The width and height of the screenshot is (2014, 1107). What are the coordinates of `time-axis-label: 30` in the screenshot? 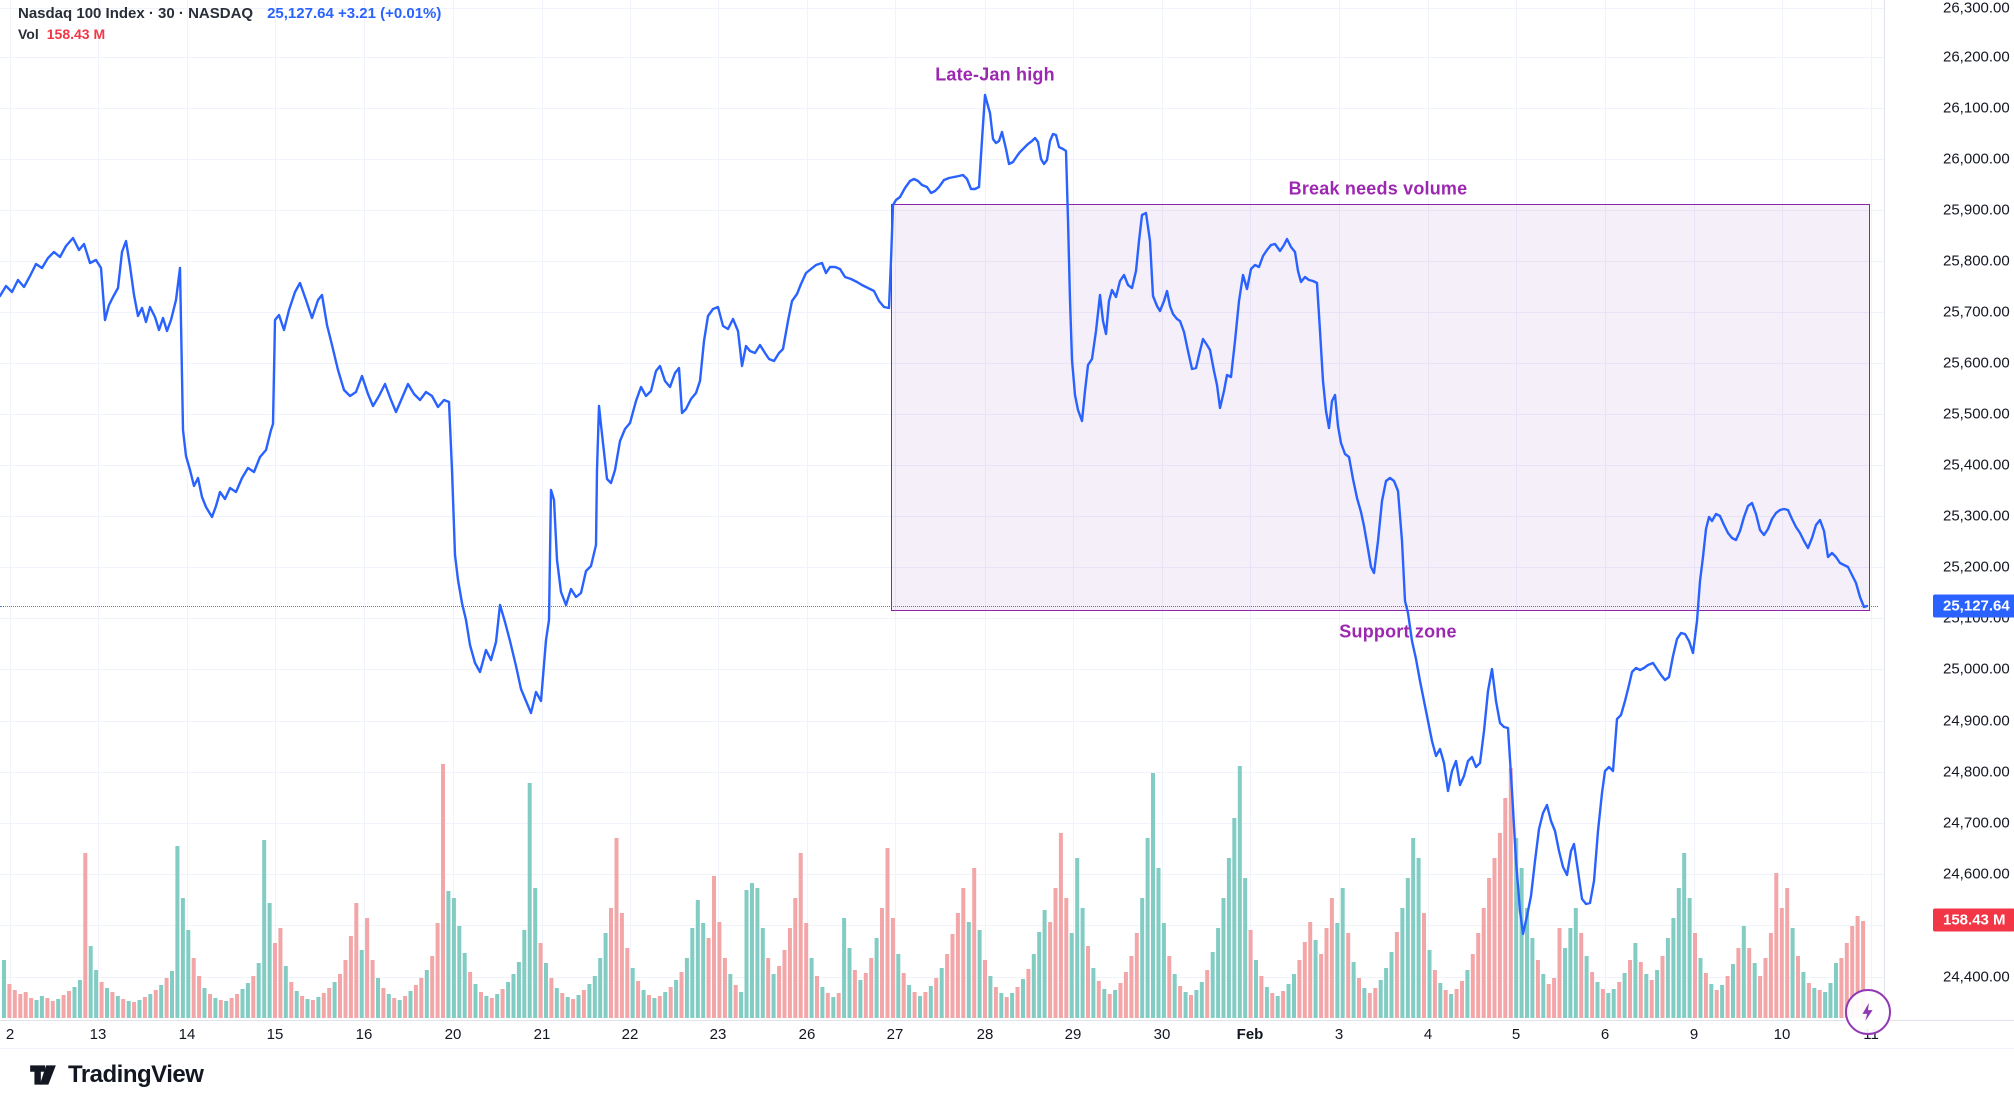 It's located at (1162, 1034).